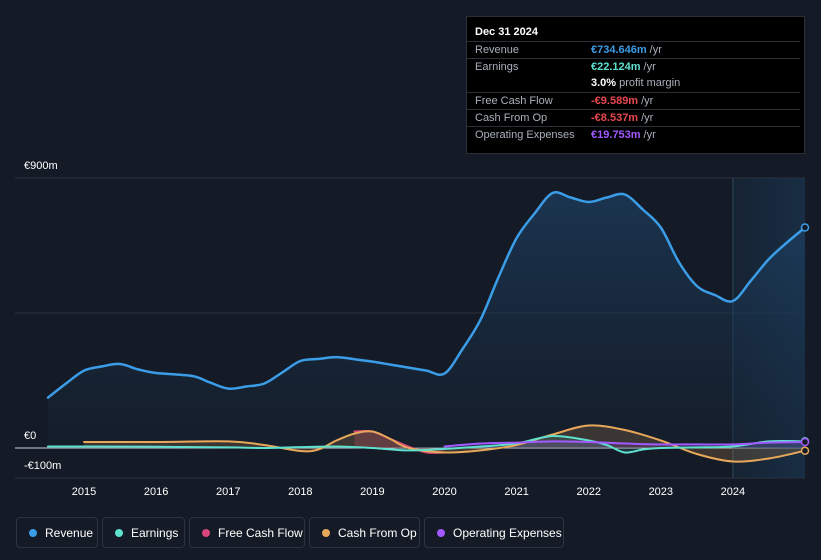 The width and height of the screenshot is (821, 560). What do you see at coordinates (497, 67) in the screenshot?
I see `tooltip-label: Earnings` at bounding box center [497, 67].